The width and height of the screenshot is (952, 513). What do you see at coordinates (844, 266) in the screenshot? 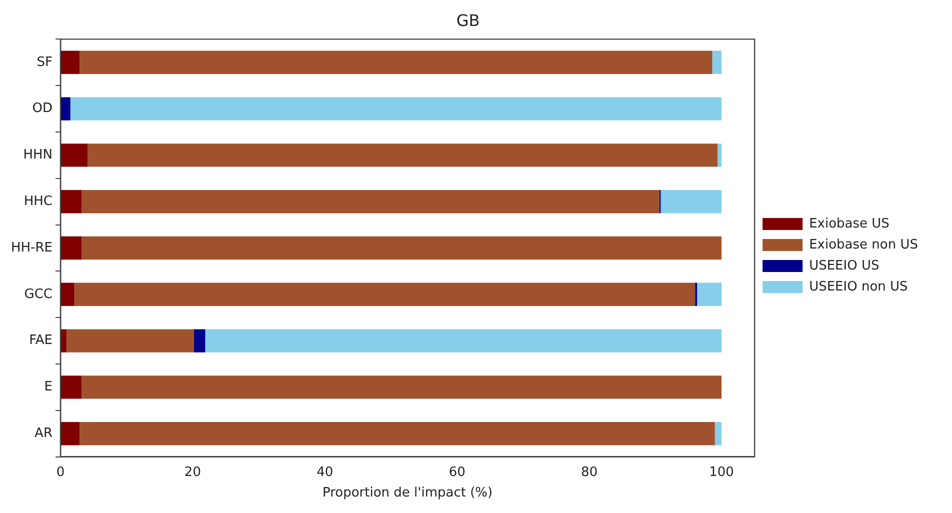
I see `legend-label: USEEIO US` at bounding box center [844, 266].